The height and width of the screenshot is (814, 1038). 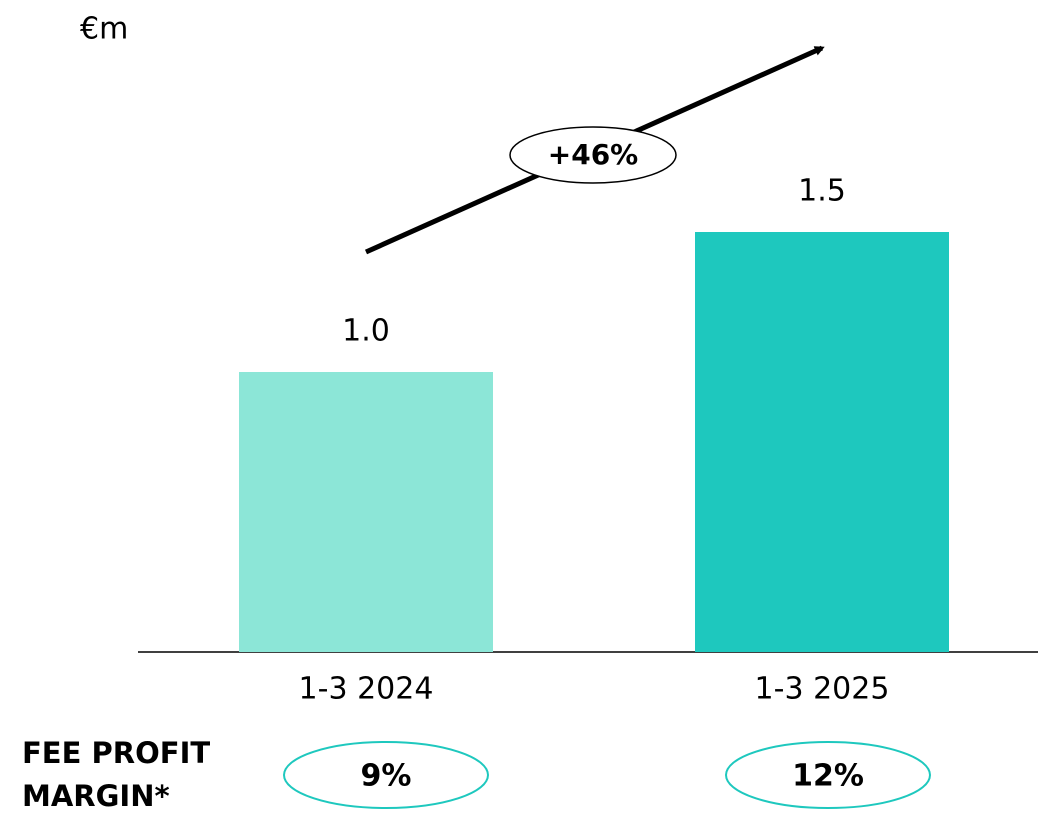 What do you see at coordinates (104, 29) in the screenshot?
I see `unit-label: €m` at bounding box center [104, 29].